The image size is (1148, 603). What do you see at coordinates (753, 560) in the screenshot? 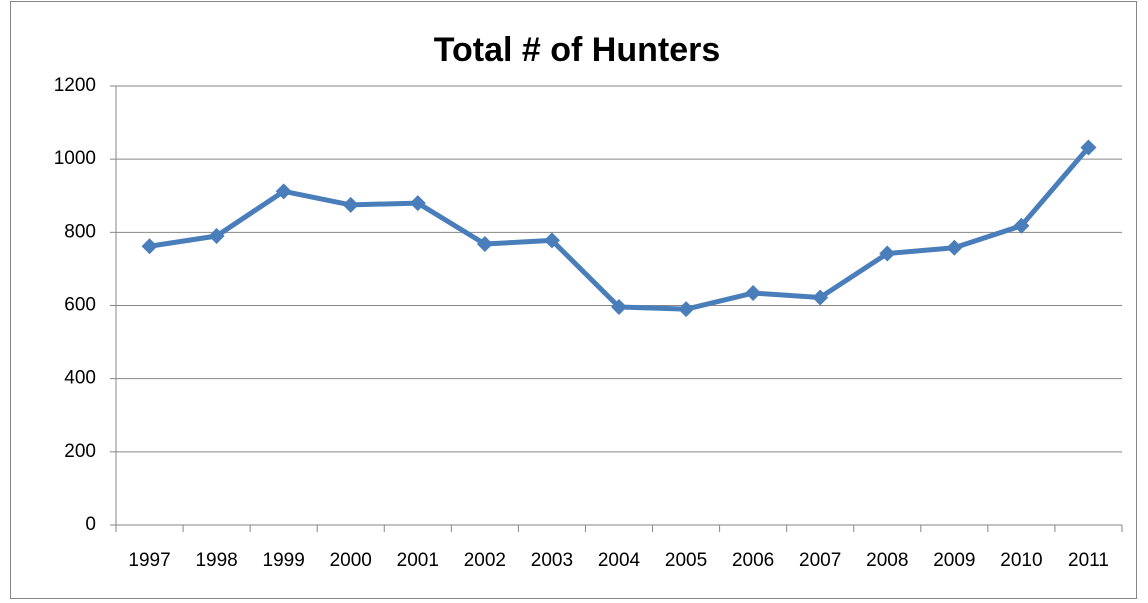
I see `x-tick-label: 2006` at bounding box center [753, 560].